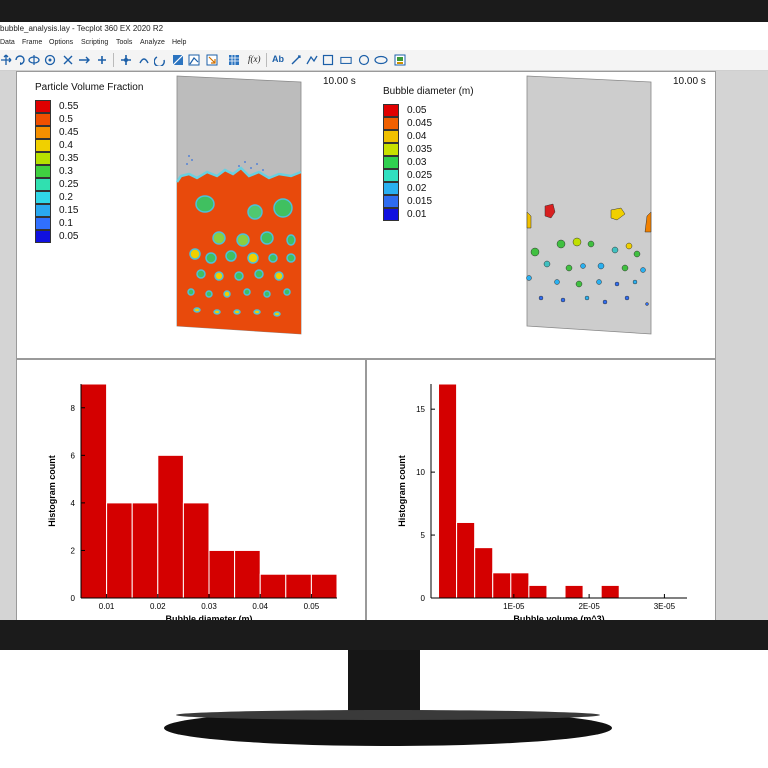 This screenshot has height=768, width=768. I want to click on time-label-right: 10.00 s, so click(689, 81).